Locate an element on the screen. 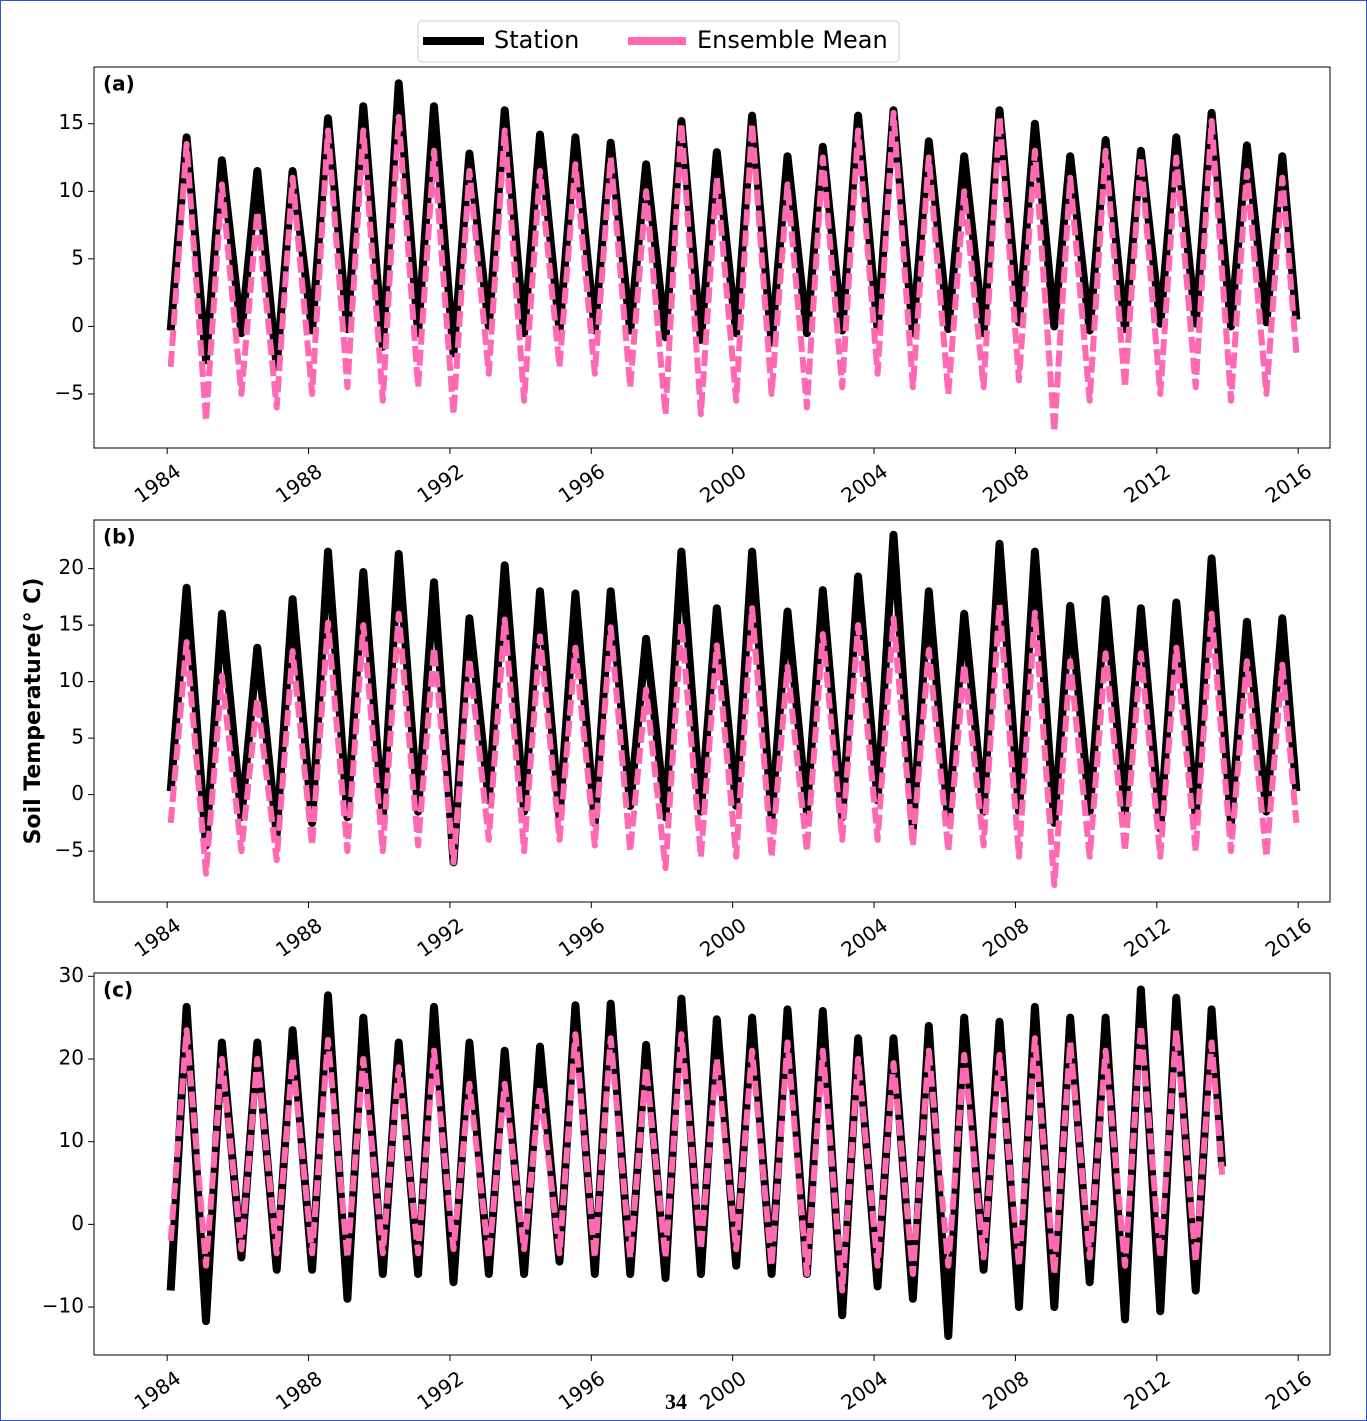 The height and width of the screenshot is (1421, 1367). panel-label: (a) is located at coordinates (119, 84).